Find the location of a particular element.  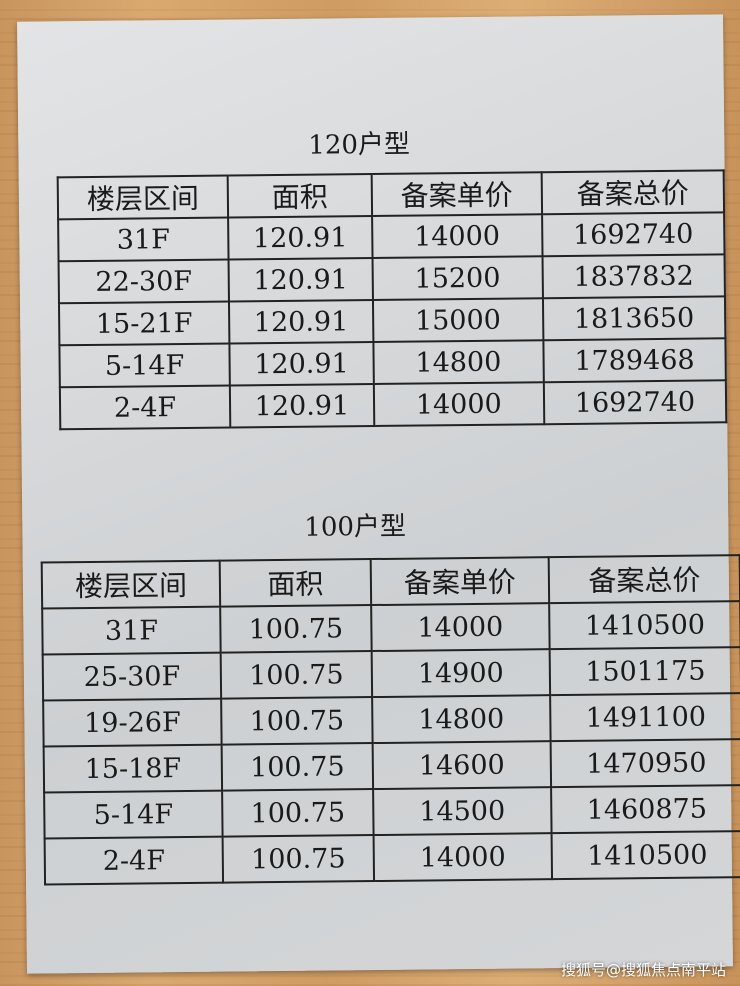

table-row: 15-18F 100.75 14600 1470950 is located at coordinates (391, 766).